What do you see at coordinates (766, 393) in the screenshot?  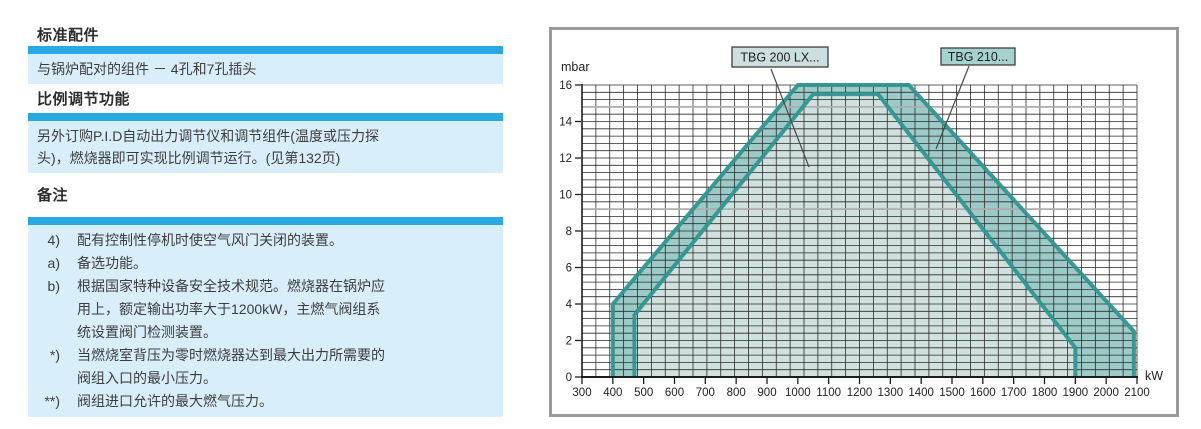 I see `x-tick-label-900: 900` at bounding box center [766, 393].